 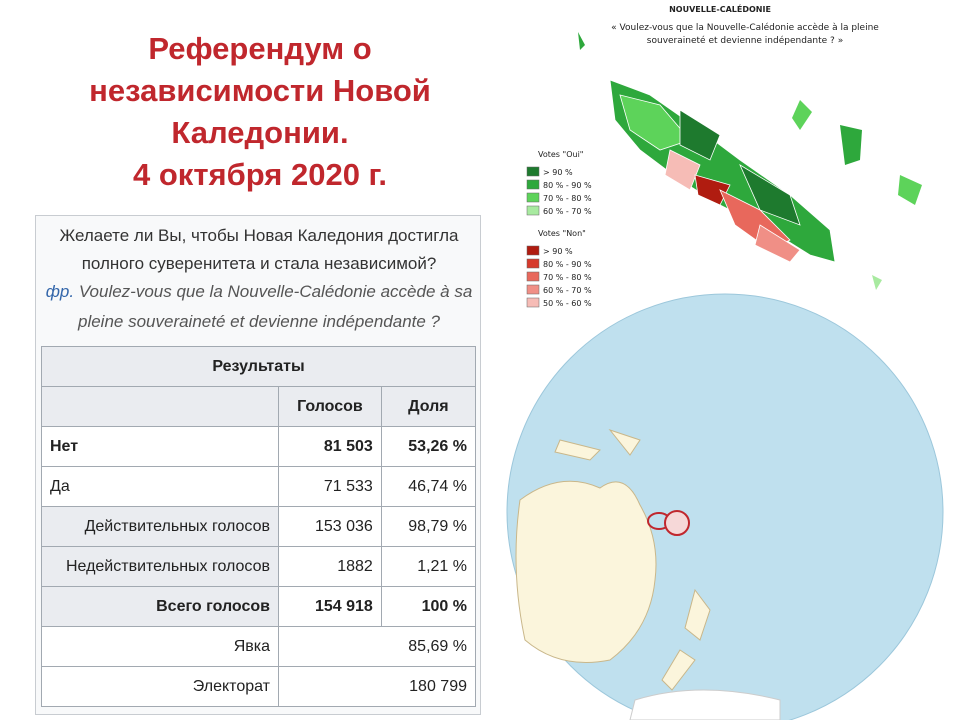 I want to click on cell: 85,69 %, so click(x=377, y=646).